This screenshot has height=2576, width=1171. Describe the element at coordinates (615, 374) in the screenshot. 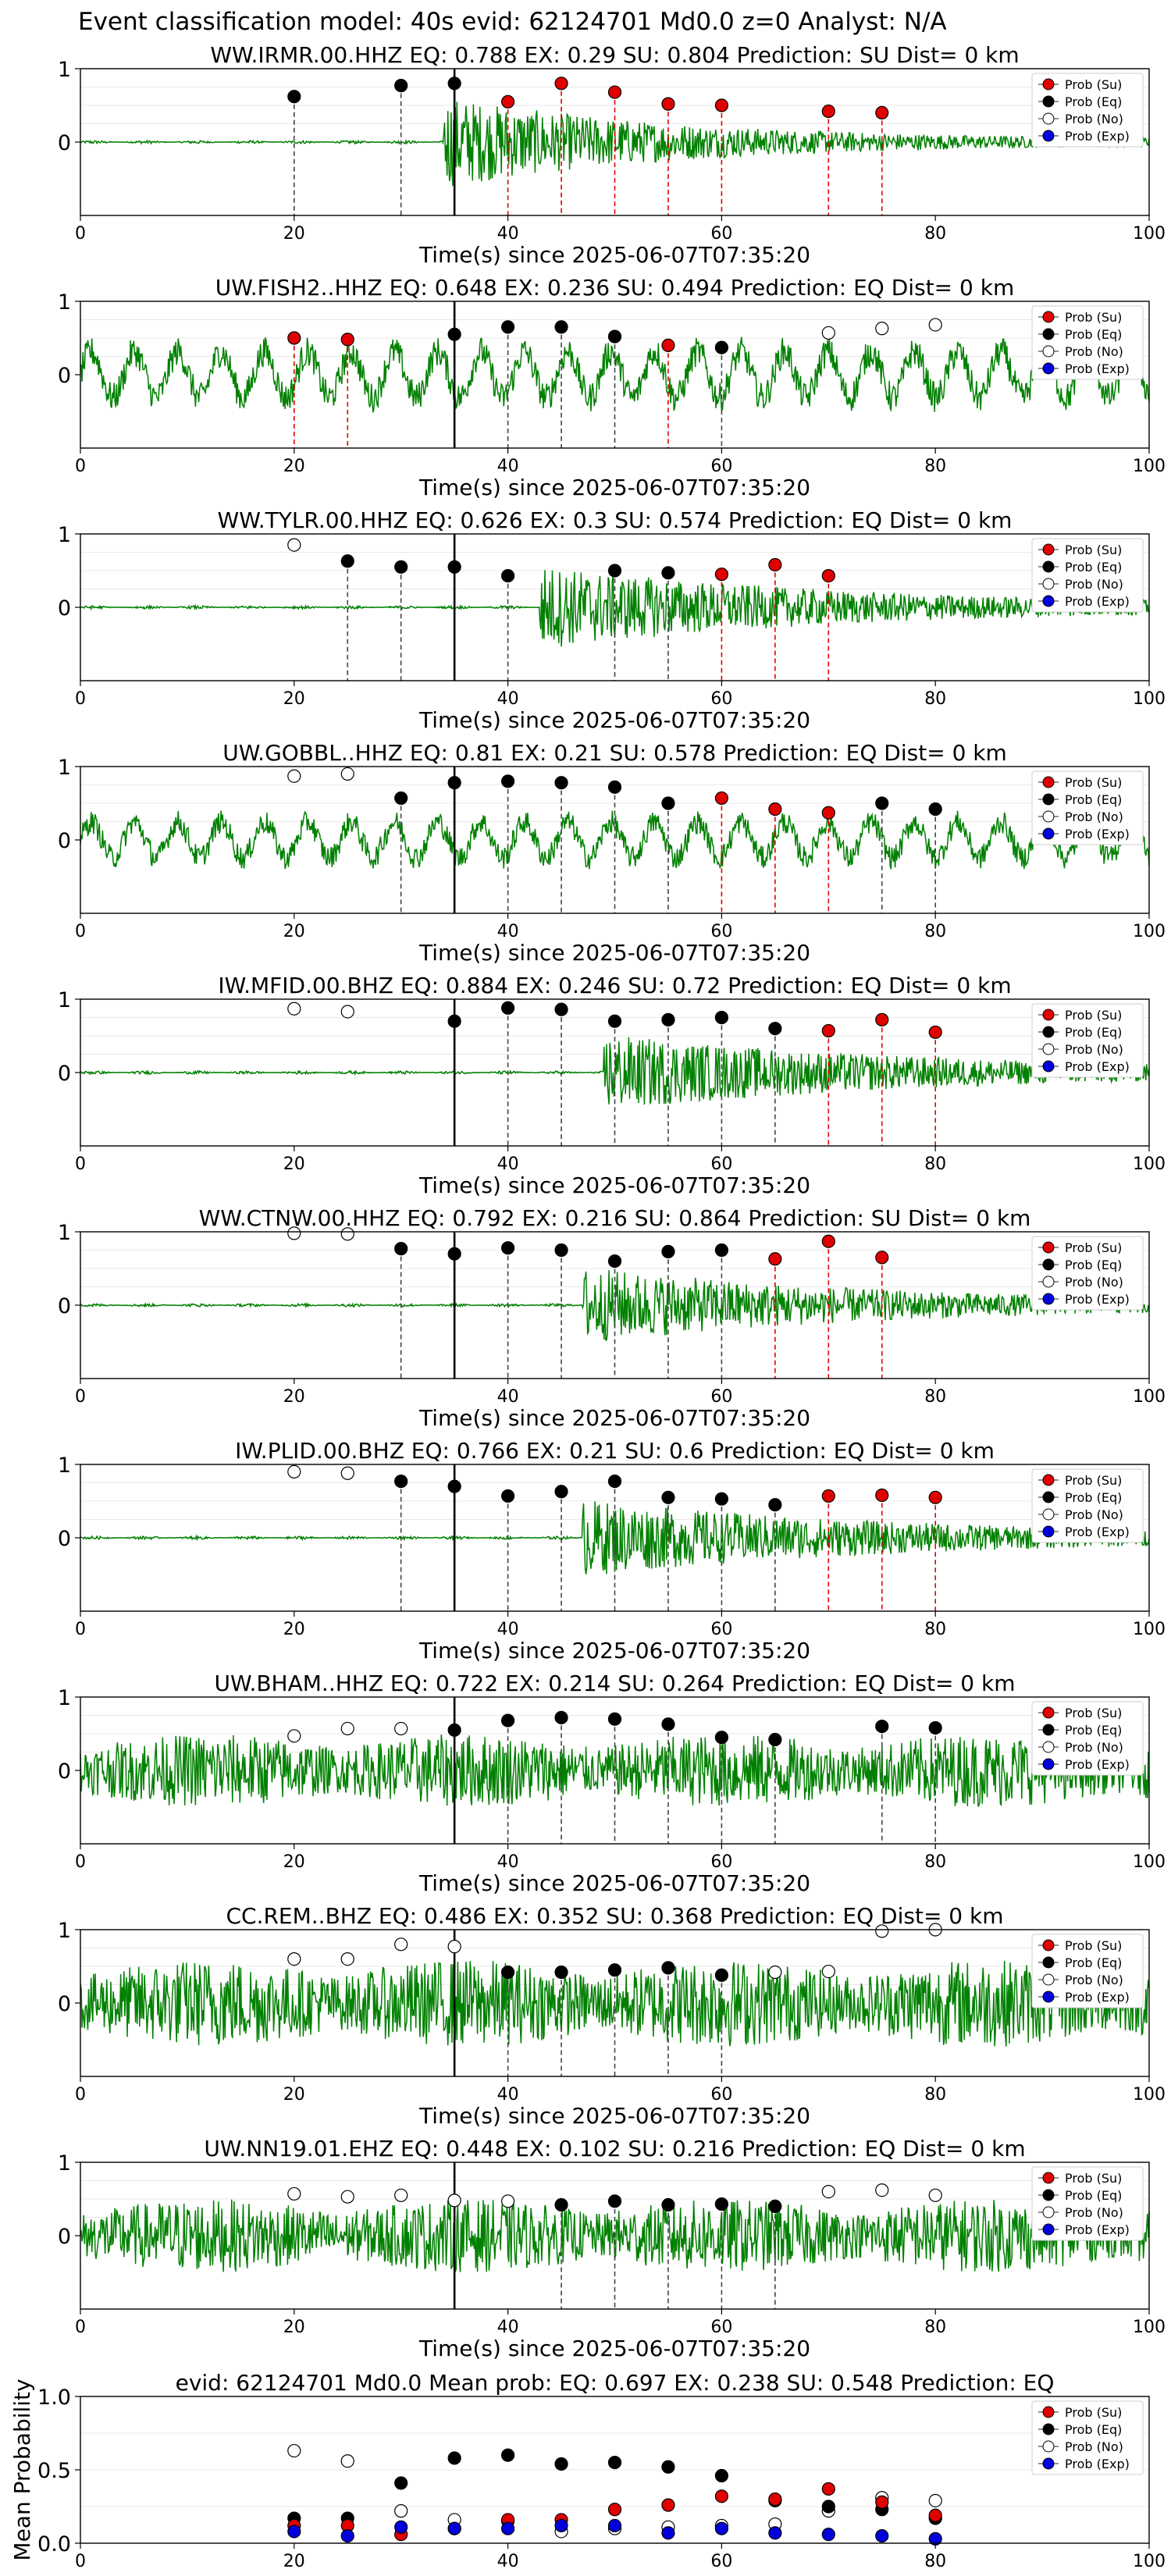

I see `waveform-trace` at that location.